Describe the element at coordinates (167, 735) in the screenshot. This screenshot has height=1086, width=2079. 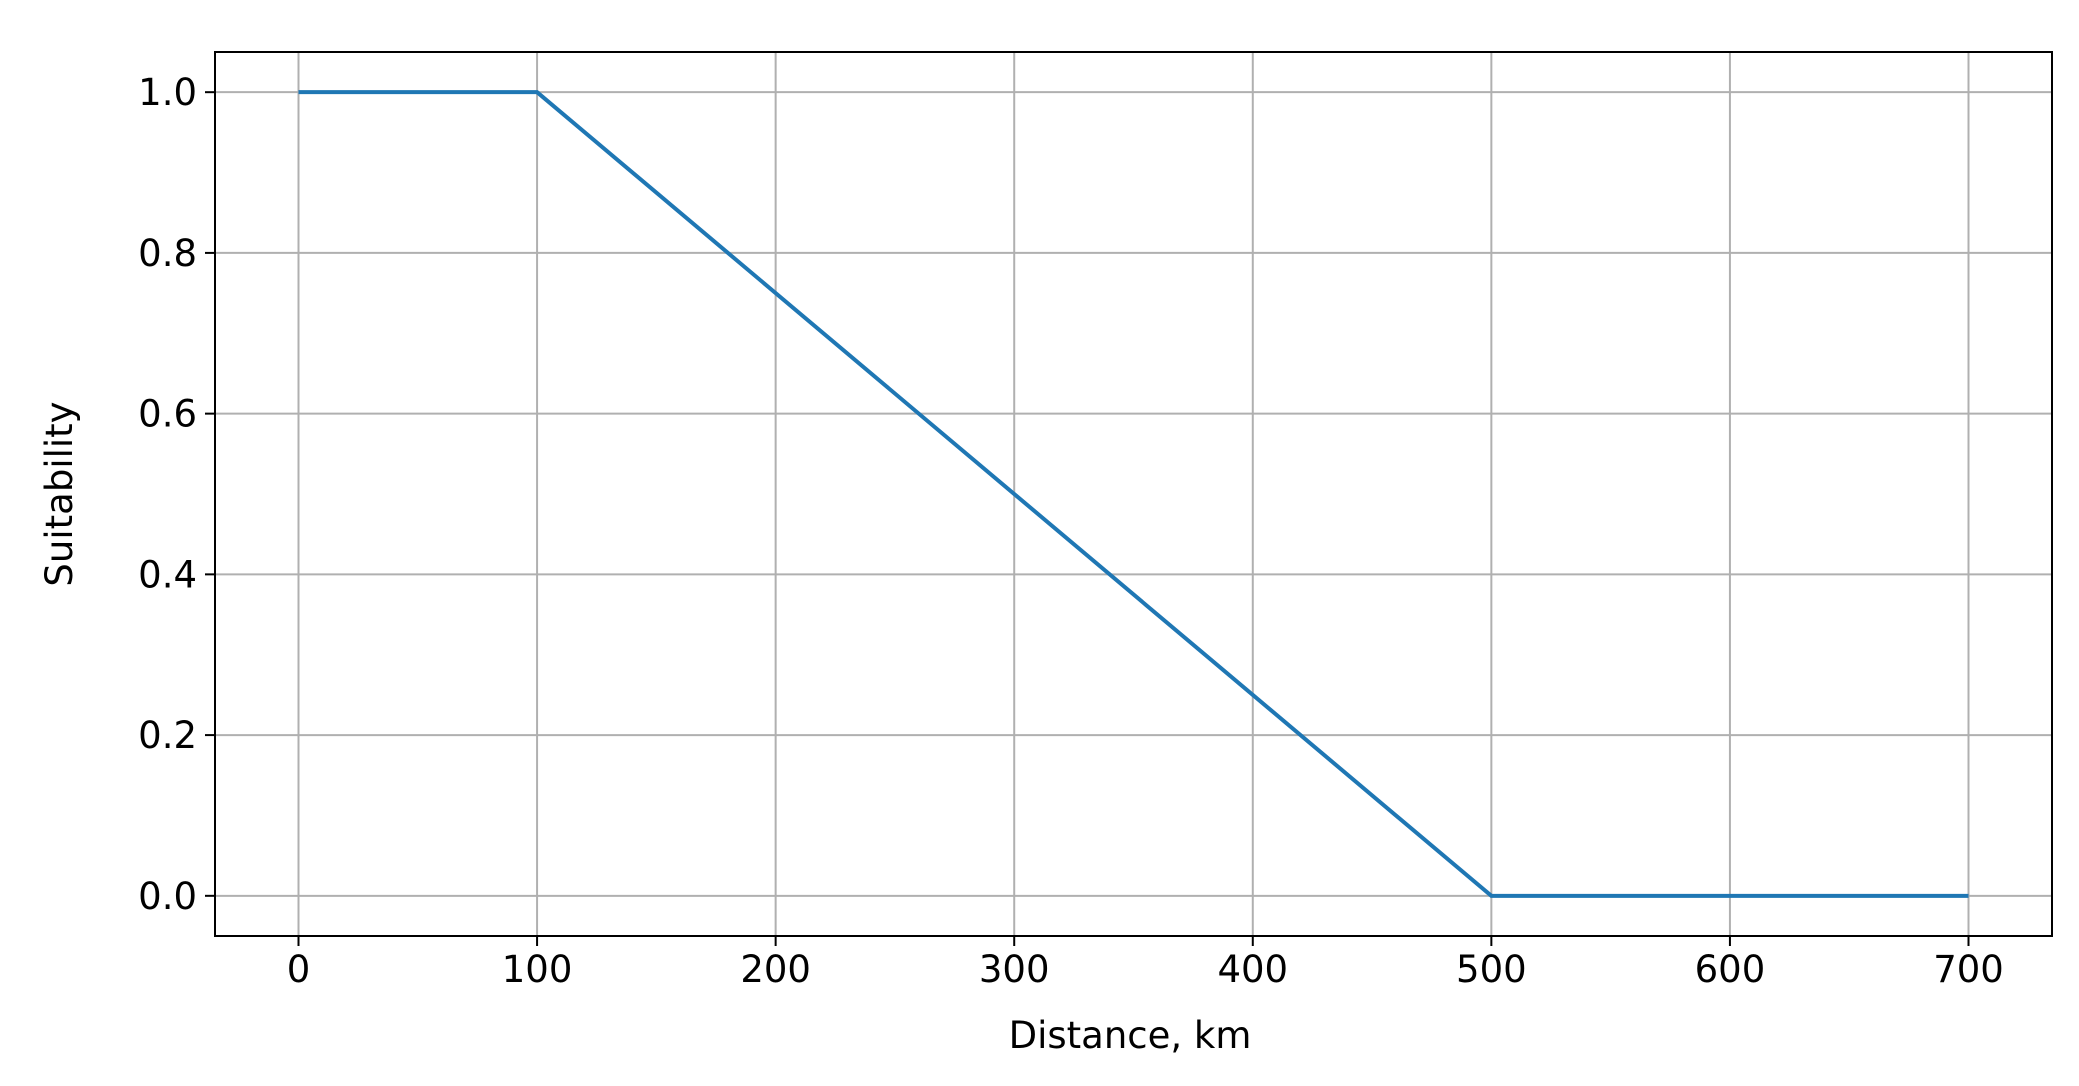
I see `y-tick-label: 0.2` at that location.